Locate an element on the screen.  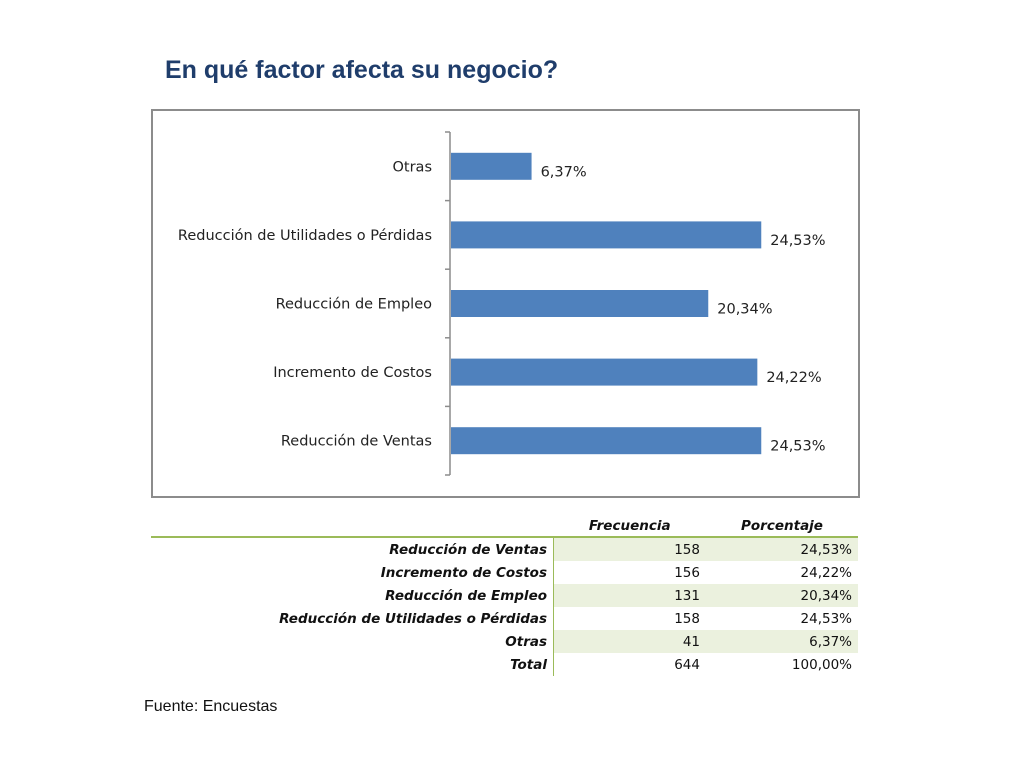
row-frequency: 131 is located at coordinates (629, 595).